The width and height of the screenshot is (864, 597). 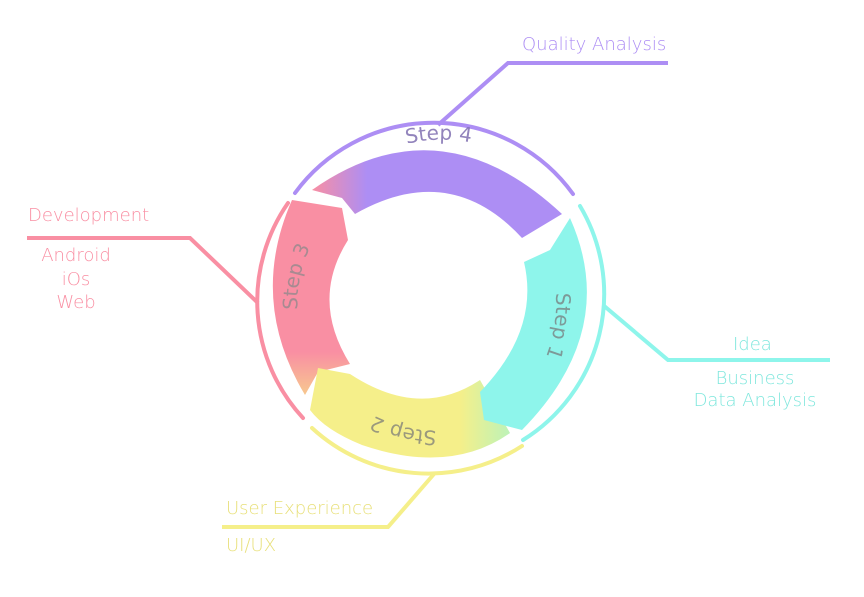 What do you see at coordinates (410, 413) in the screenshot?
I see `step-2-arrow` at bounding box center [410, 413].